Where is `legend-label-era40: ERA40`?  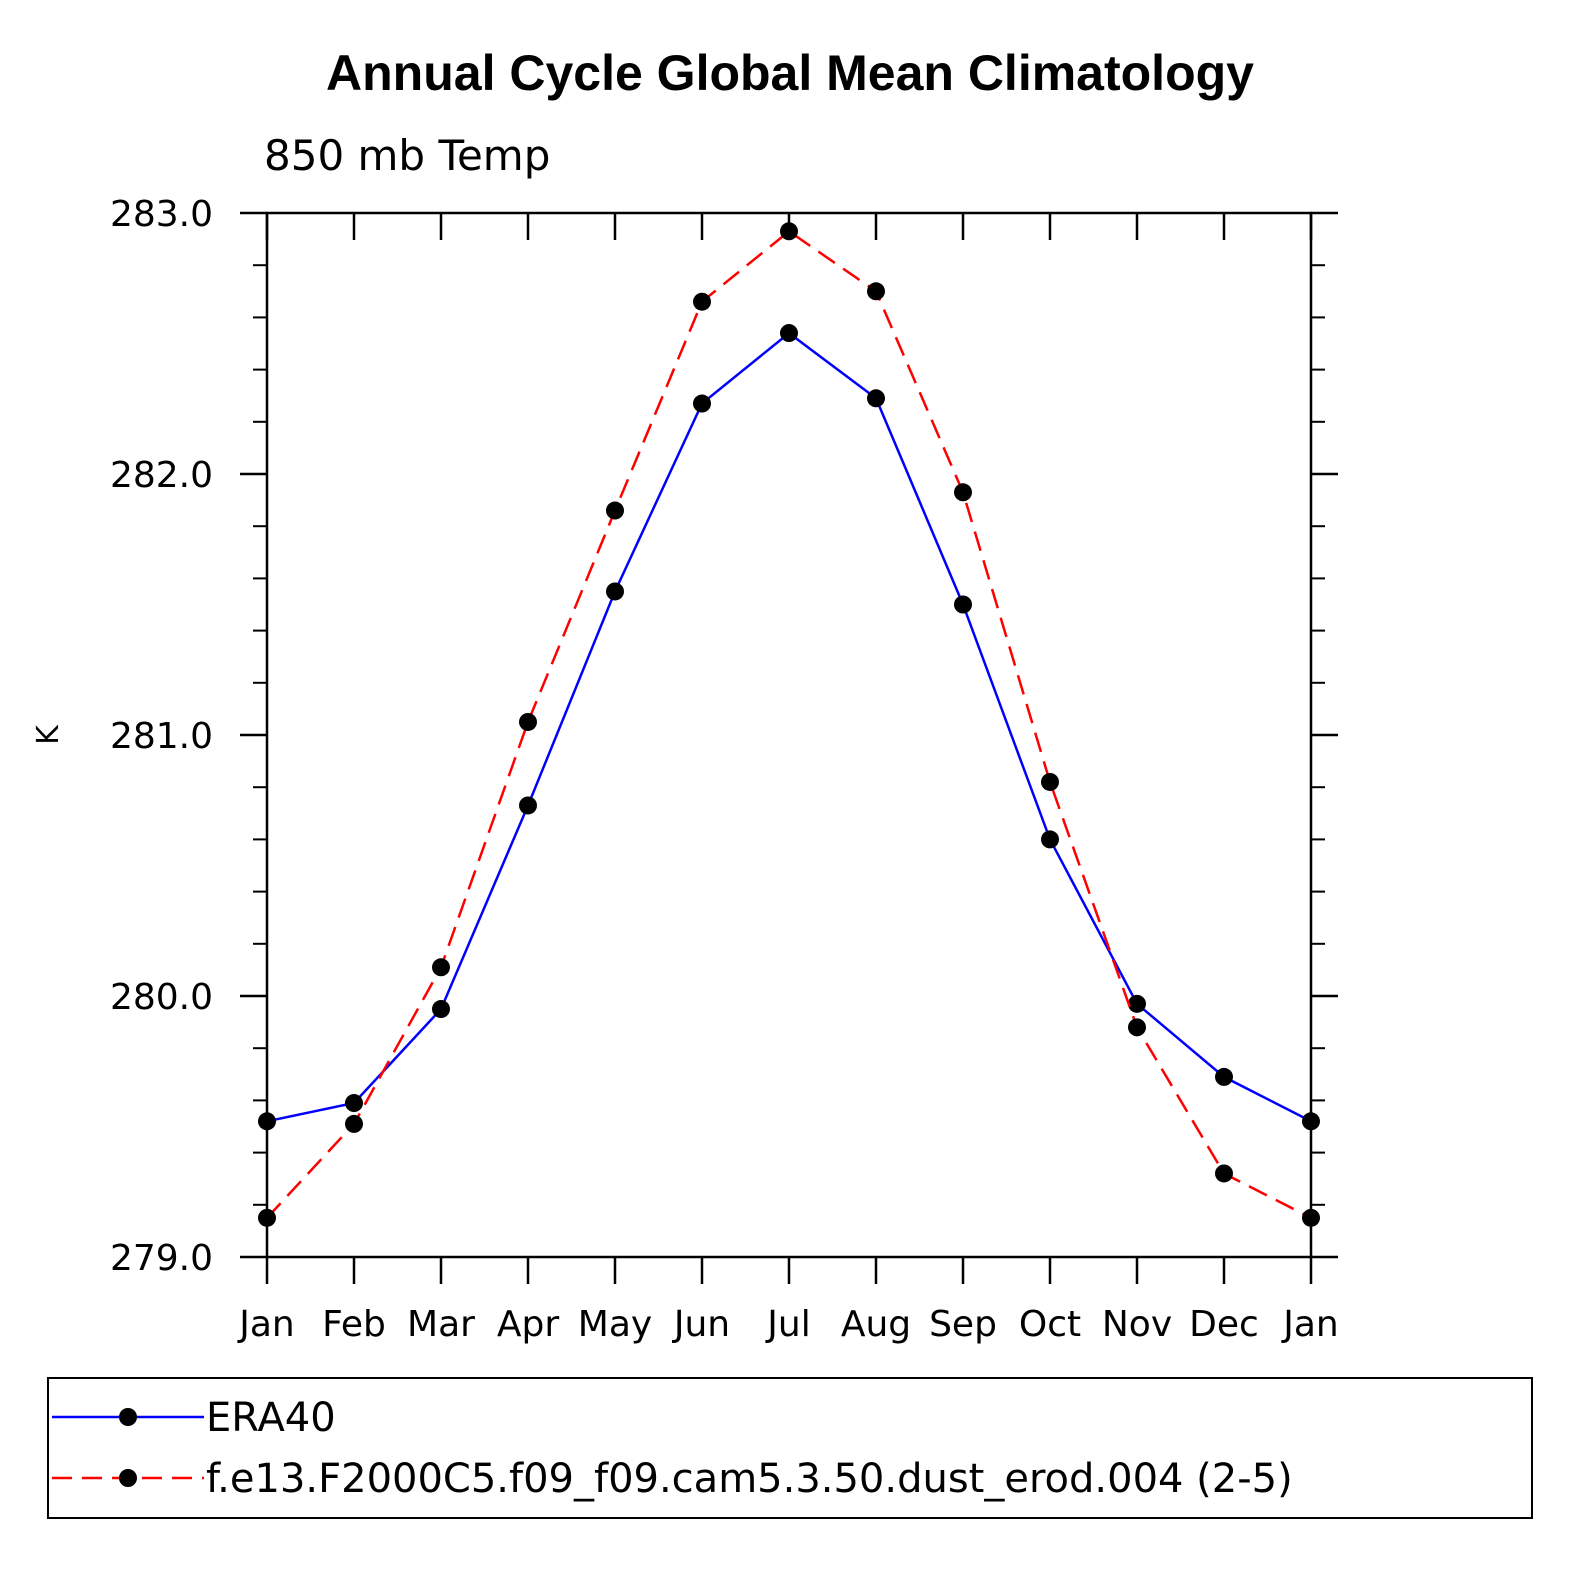
legend-label-era40: ERA40 is located at coordinates (271, 1418).